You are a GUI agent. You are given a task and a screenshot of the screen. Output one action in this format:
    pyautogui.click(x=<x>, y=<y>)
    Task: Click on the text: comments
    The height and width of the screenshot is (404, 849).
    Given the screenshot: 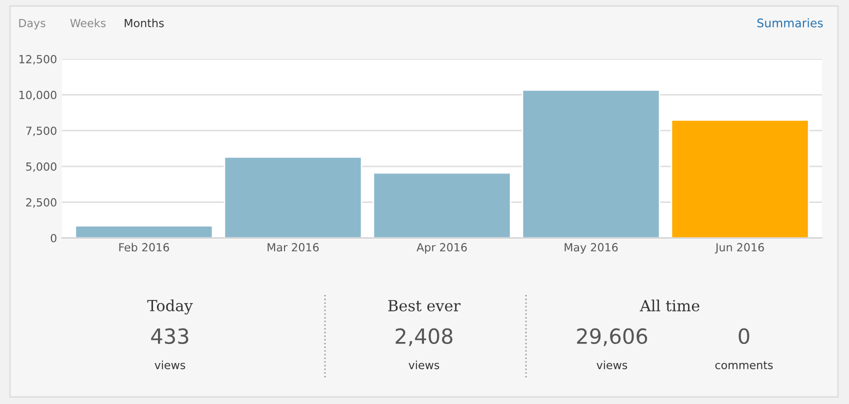 What is the action you would take?
    pyautogui.click(x=744, y=365)
    